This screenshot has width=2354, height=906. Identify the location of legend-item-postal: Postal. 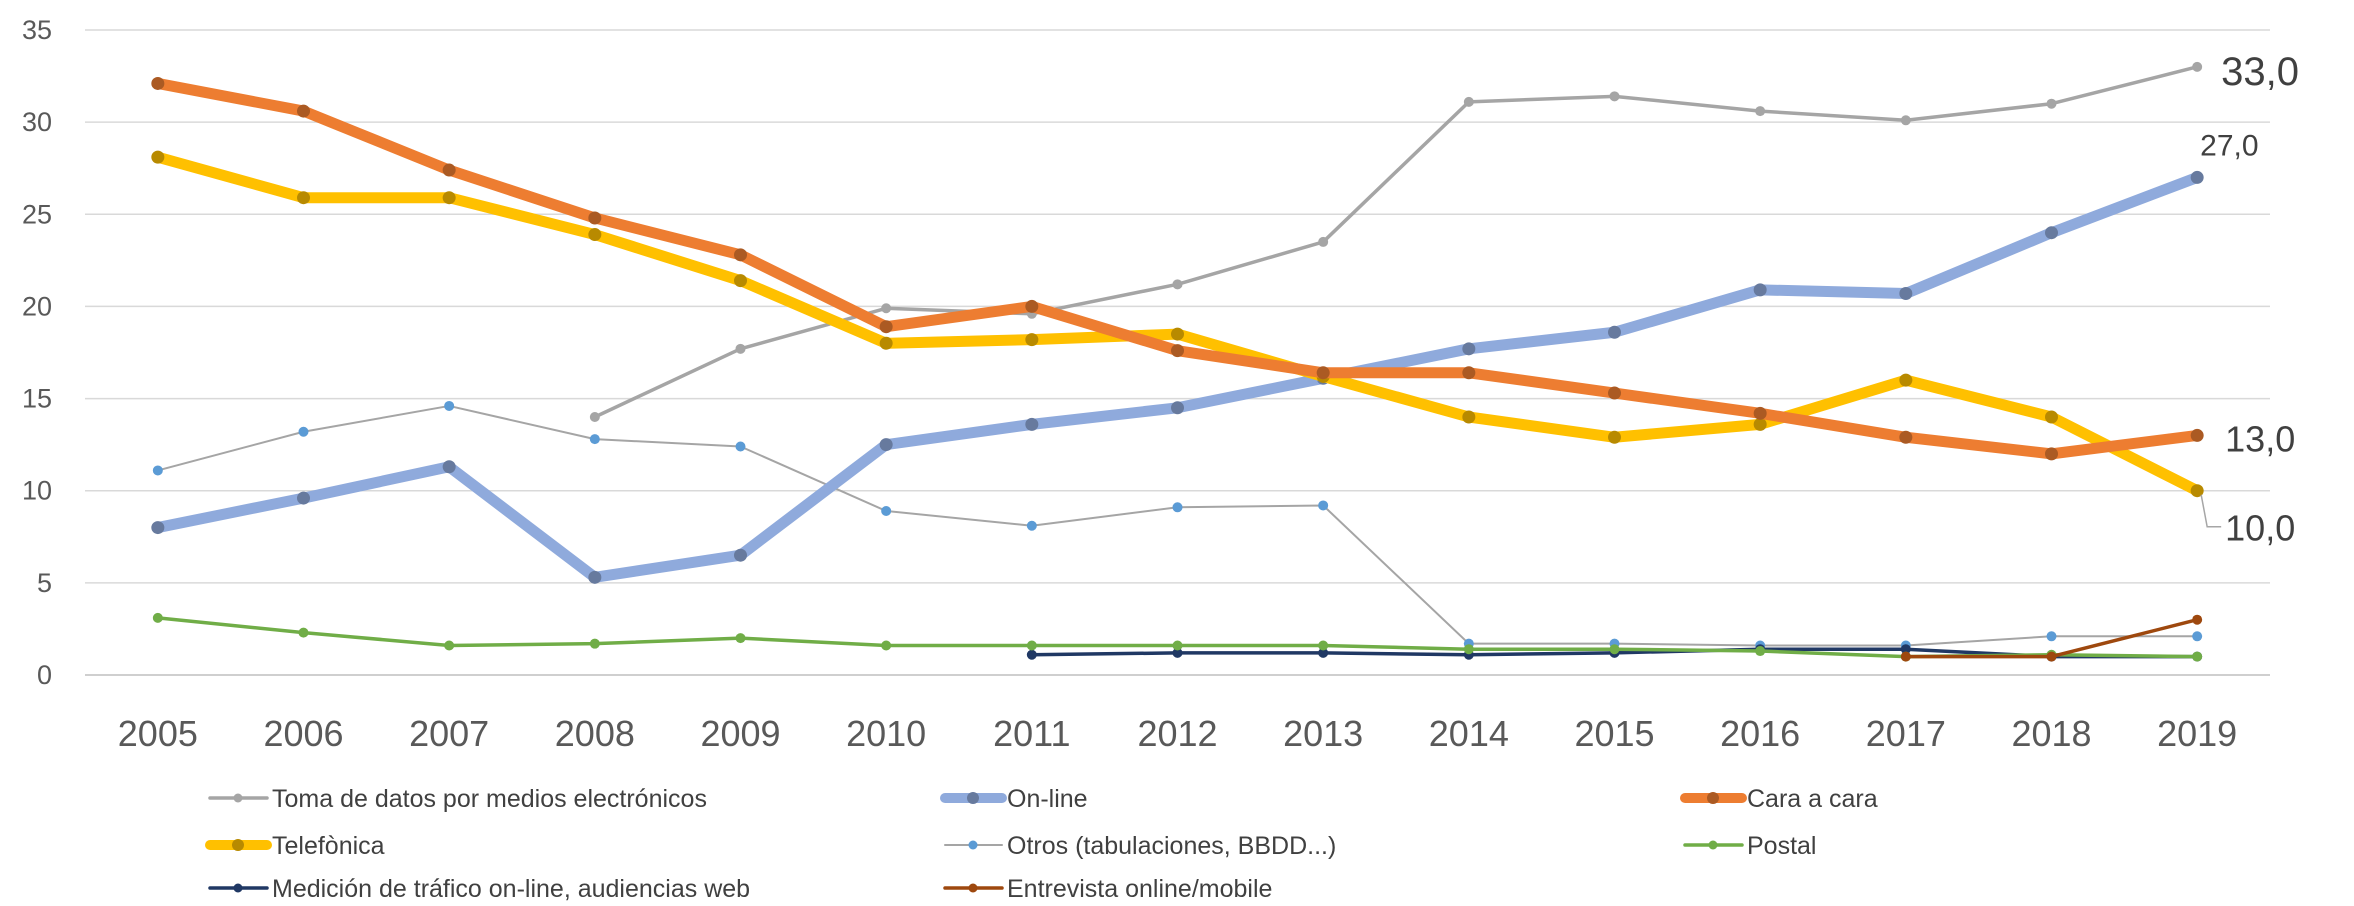
(1749, 846).